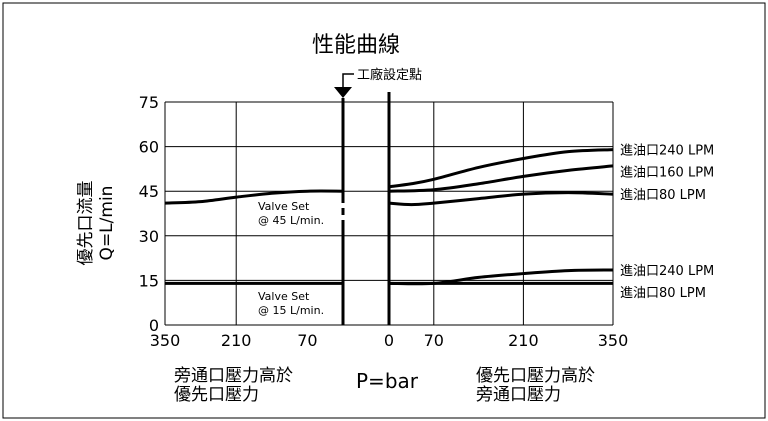 The image size is (768, 421). I want to click on y-tick-label: 75, so click(149, 102).